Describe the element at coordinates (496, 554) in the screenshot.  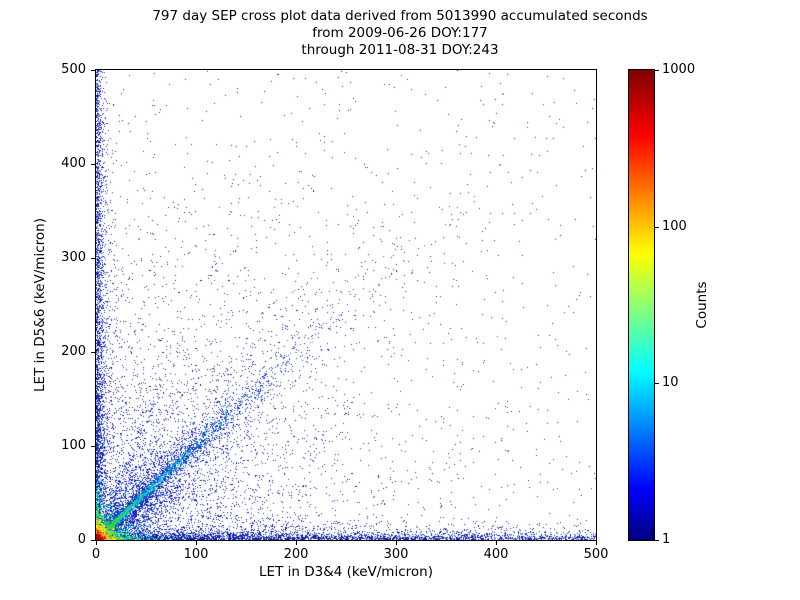
I see `x-tick-label: 400` at that location.